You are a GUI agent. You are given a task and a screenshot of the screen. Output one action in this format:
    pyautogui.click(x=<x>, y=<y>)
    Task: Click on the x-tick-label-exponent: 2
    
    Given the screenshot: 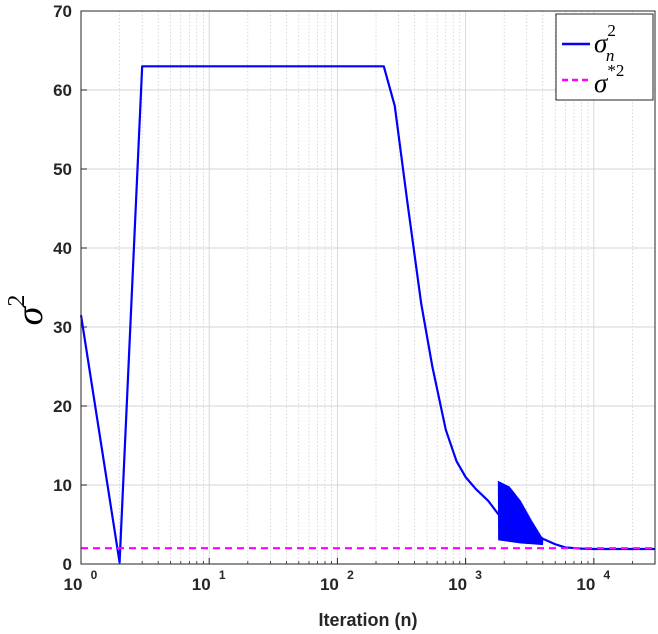 What is the action you would take?
    pyautogui.click(x=350, y=575)
    